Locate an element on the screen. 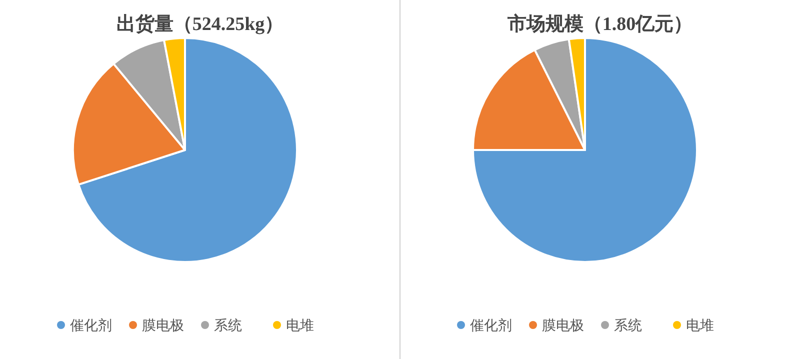 This screenshot has height=359, width=800. chart-title: 市场规模（1.80亿元） is located at coordinates (599, 24).